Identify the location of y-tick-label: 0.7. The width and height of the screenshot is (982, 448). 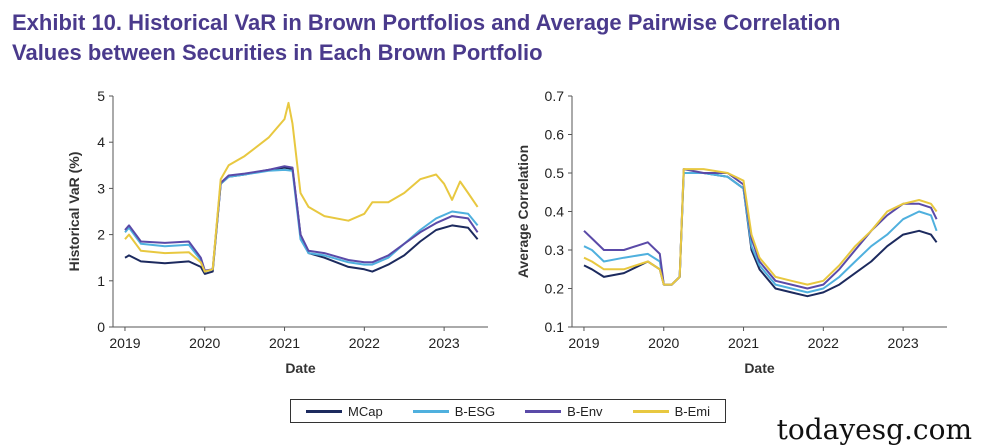
(555, 96).